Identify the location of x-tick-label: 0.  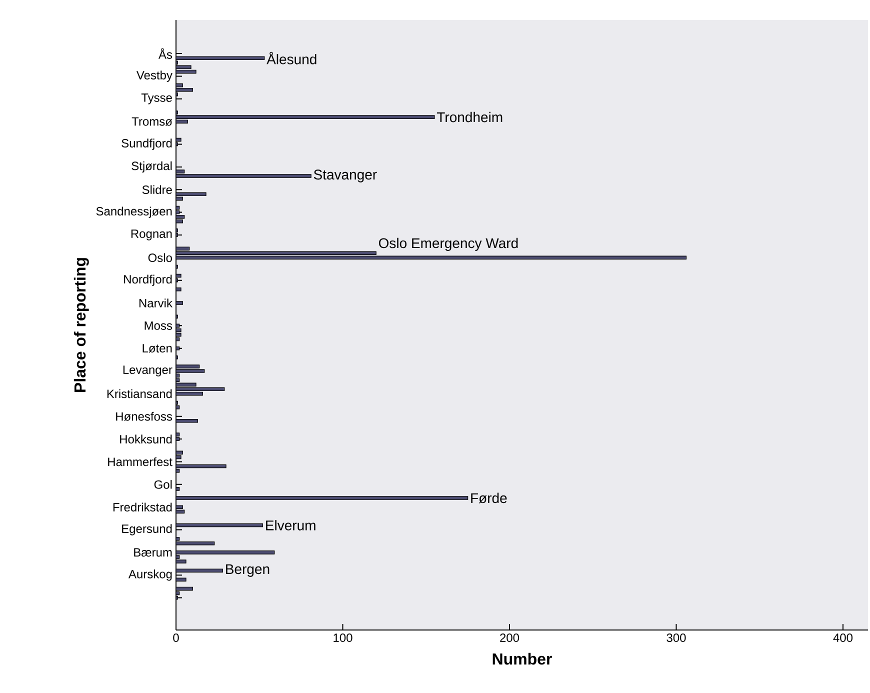
(176, 638).